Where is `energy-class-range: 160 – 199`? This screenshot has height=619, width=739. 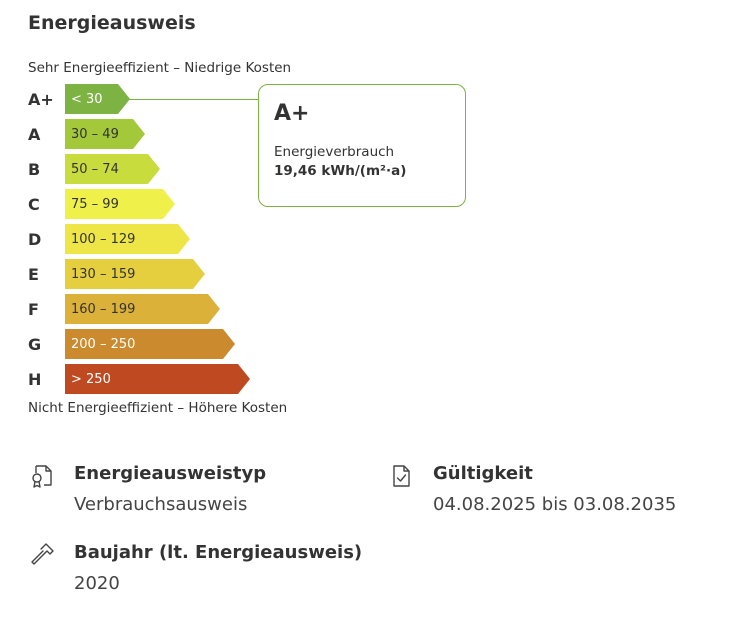 energy-class-range: 160 – 199 is located at coordinates (103, 309).